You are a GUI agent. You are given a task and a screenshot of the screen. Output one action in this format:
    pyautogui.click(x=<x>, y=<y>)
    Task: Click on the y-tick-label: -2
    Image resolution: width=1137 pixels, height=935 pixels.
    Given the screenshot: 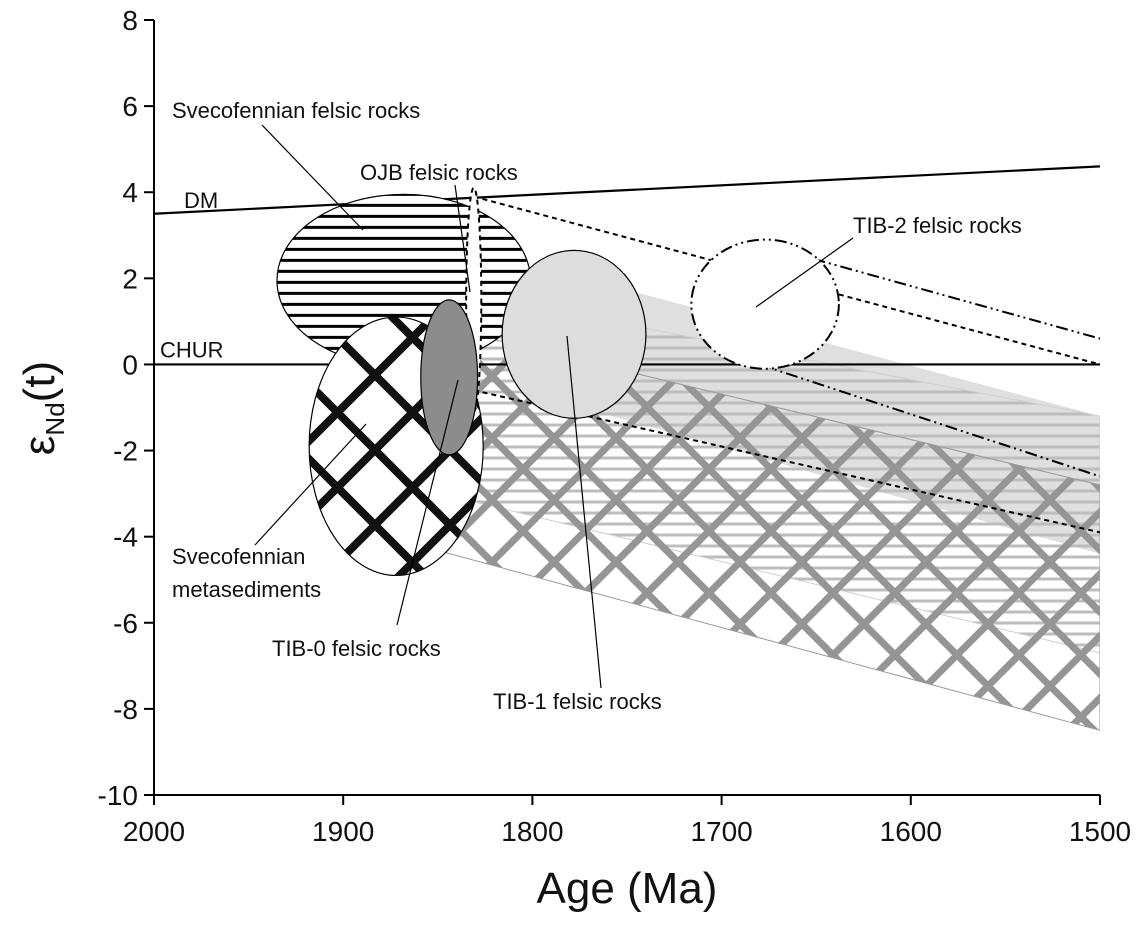 What is the action you would take?
    pyautogui.click(x=125, y=451)
    